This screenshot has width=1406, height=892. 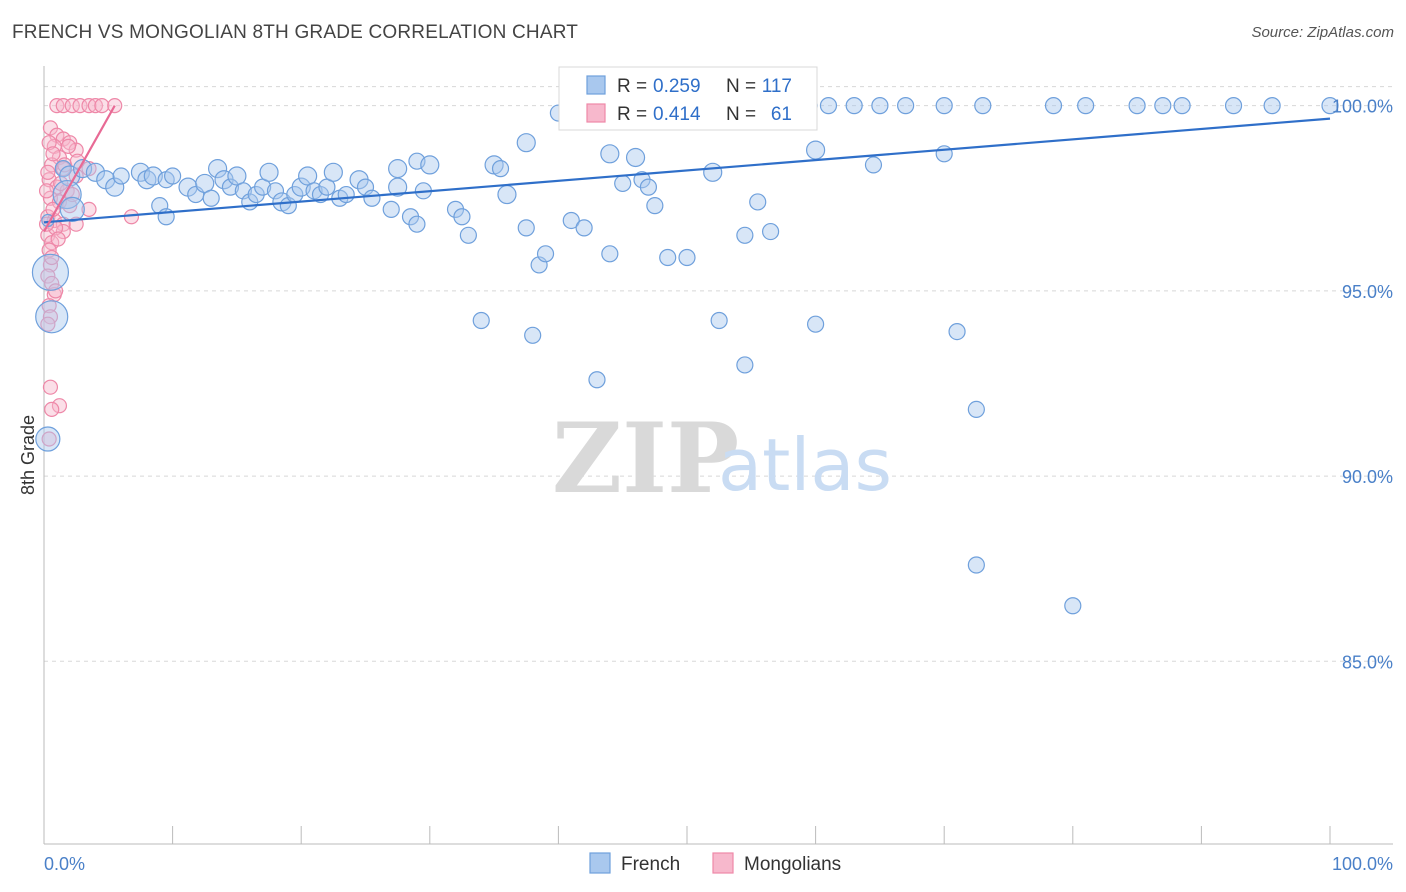 What do you see at coordinates (1367, 662) in the screenshot?
I see `y-tick-label: 85.0%` at bounding box center [1367, 662].